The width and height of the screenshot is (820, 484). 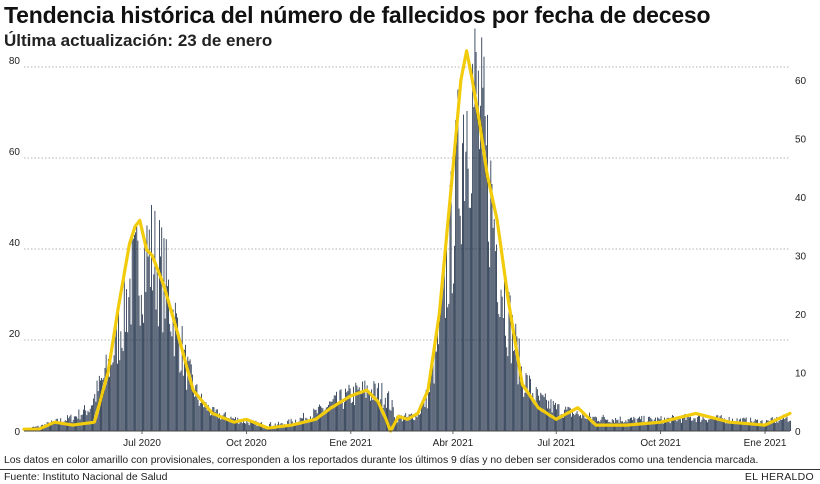 What do you see at coordinates (350, 443) in the screenshot?
I see `x-tick-label: Ene 2021` at bounding box center [350, 443].